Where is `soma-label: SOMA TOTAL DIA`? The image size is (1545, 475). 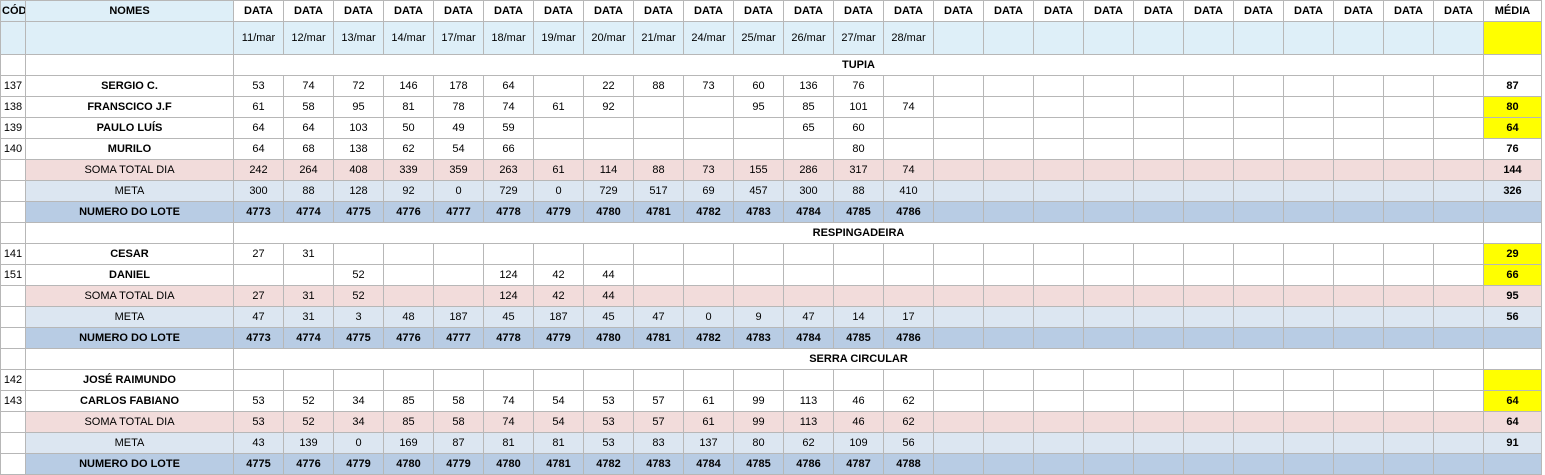 soma-label: SOMA TOTAL DIA is located at coordinates (129, 296).